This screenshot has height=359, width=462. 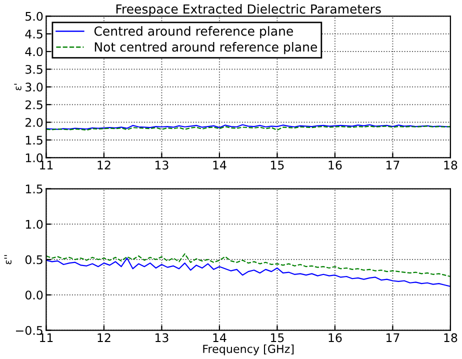 What do you see at coordinates (34, 87) in the screenshot?
I see `y-tick-label: 3.0` at bounding box center [34, 87].